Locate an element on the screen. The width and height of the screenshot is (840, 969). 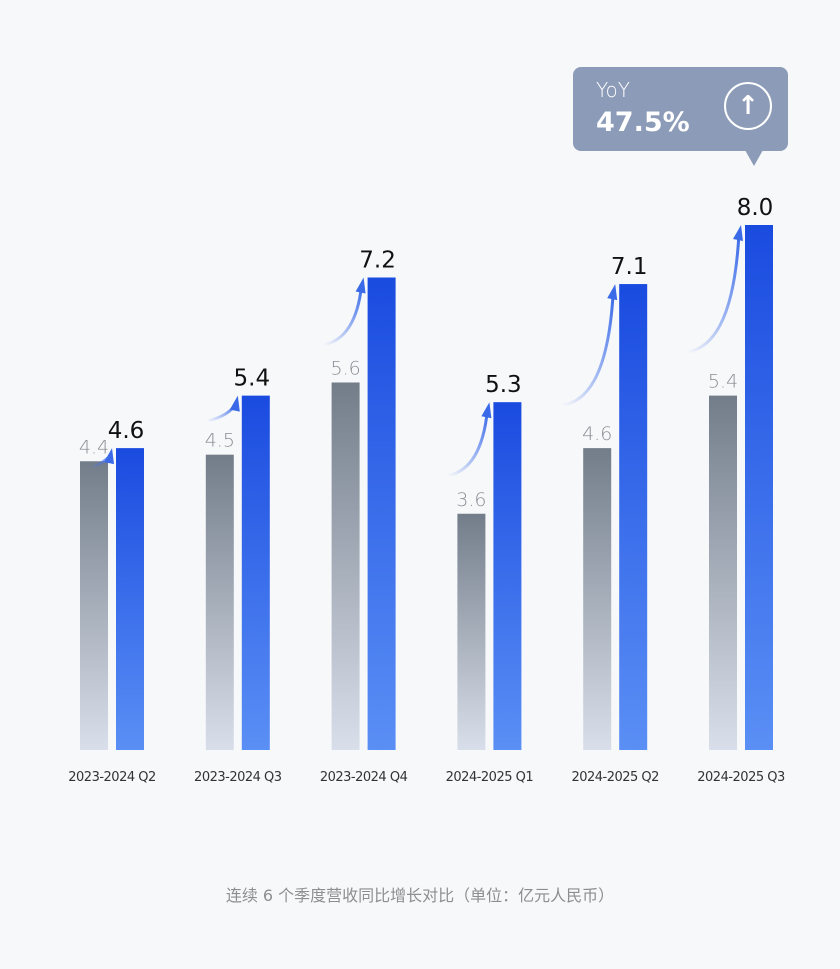
yoy-callout: YoY 47.5% ↑ is located at coordinates (680, 116).